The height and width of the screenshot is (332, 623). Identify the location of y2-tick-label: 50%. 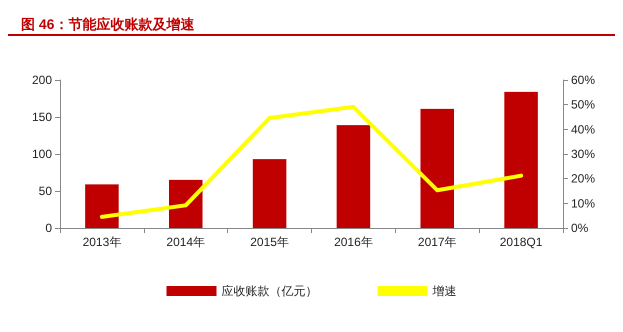
(583, 105).